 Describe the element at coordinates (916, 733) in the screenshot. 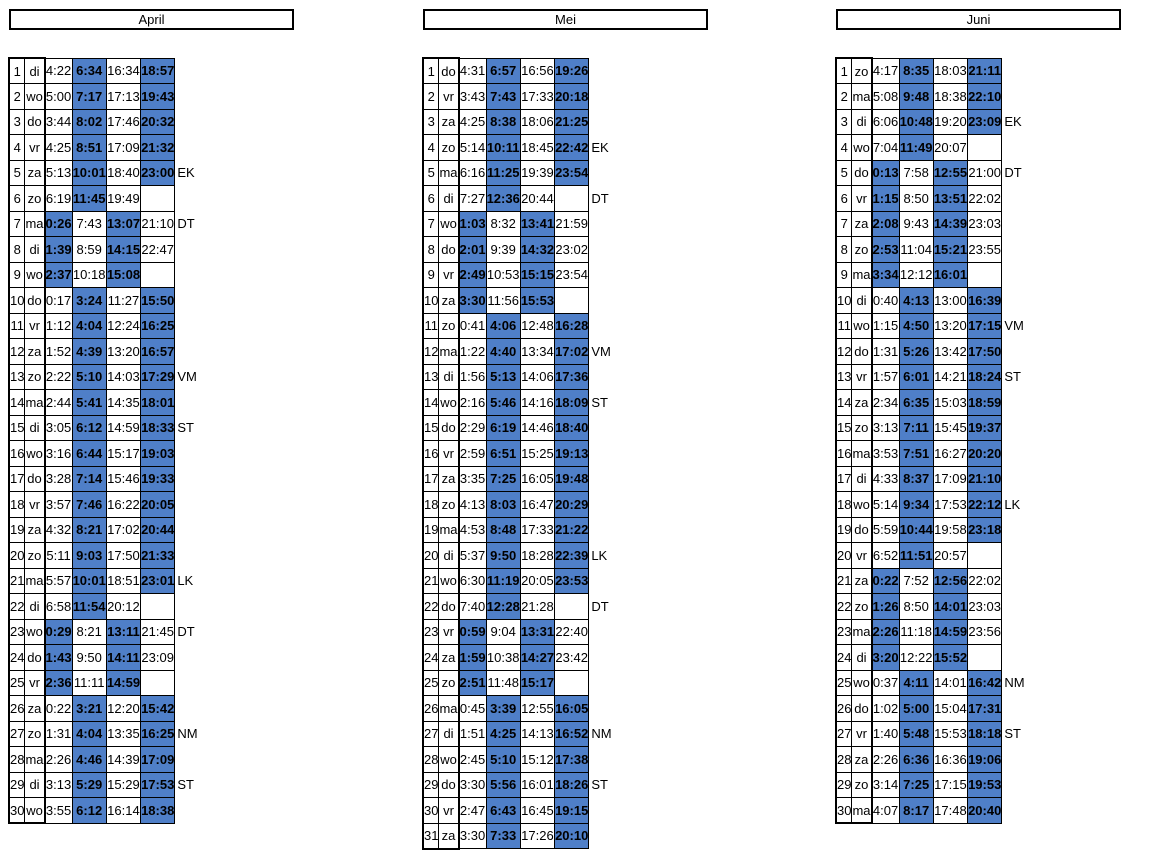

I see `high-tide-time: 5:48` at that location.